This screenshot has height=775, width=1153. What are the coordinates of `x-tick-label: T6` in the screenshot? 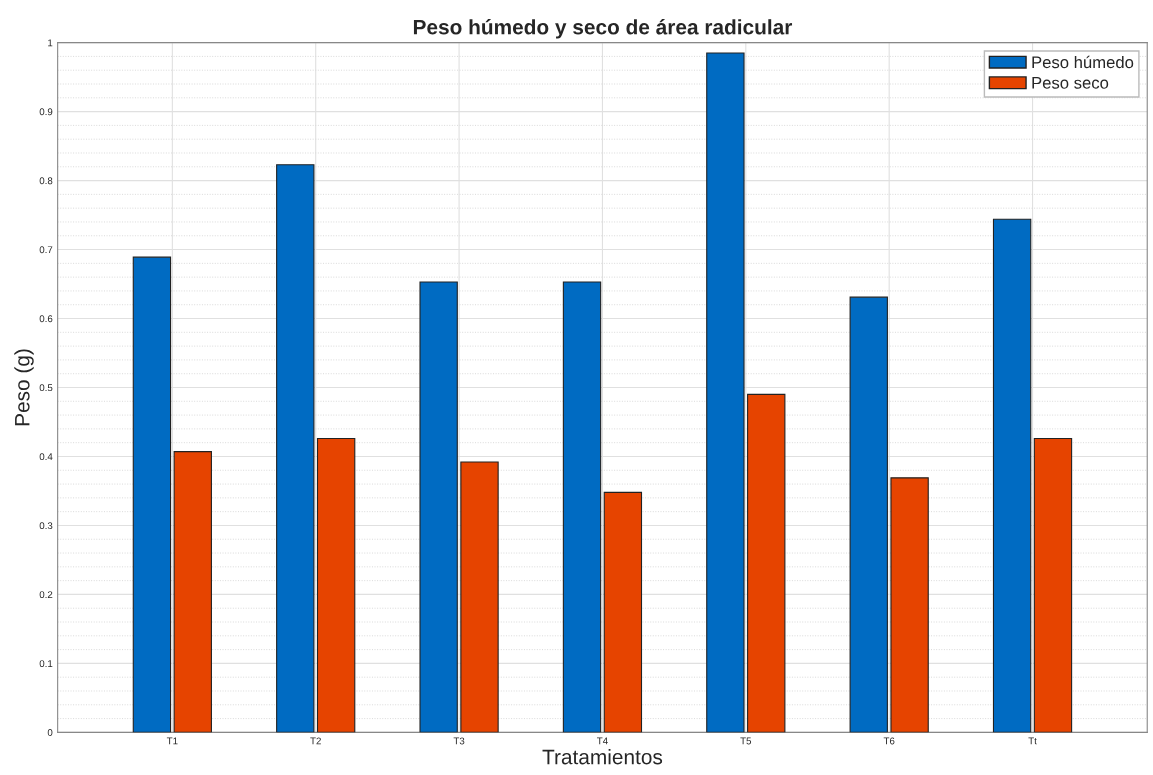 It's located at (889, 741).